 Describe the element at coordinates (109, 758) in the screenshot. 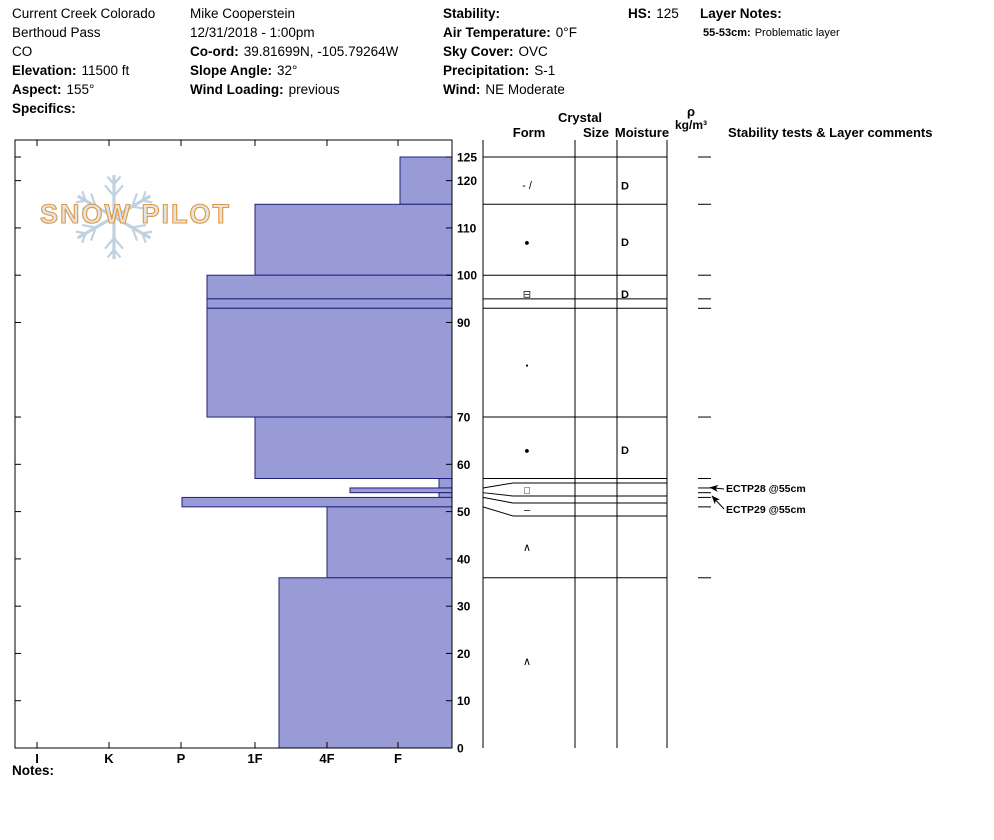

I see `hardness-axis-label: K` at that location.